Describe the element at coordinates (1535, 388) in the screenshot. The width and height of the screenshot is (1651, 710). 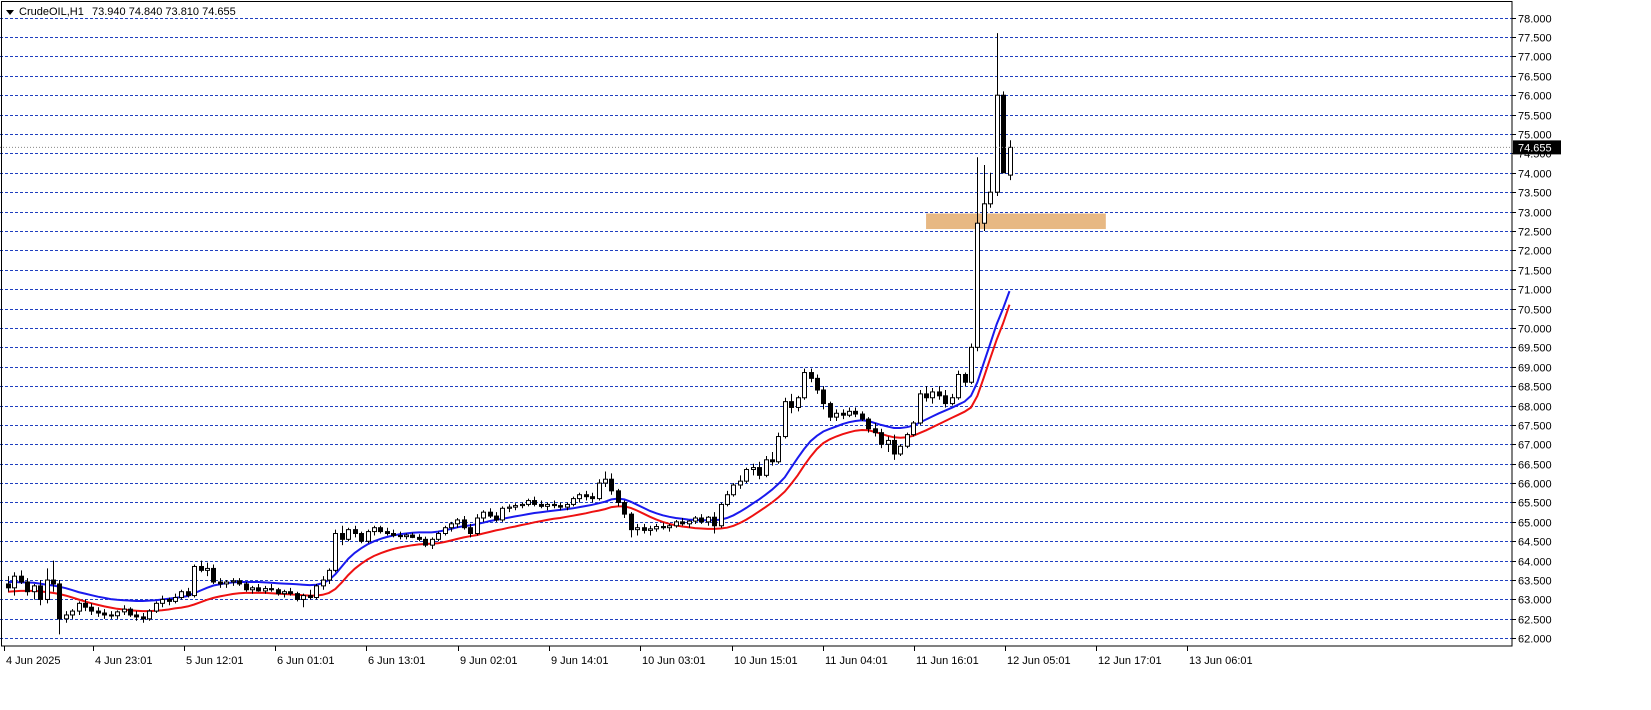
I see `y-tick-label: 68.500` at that location.